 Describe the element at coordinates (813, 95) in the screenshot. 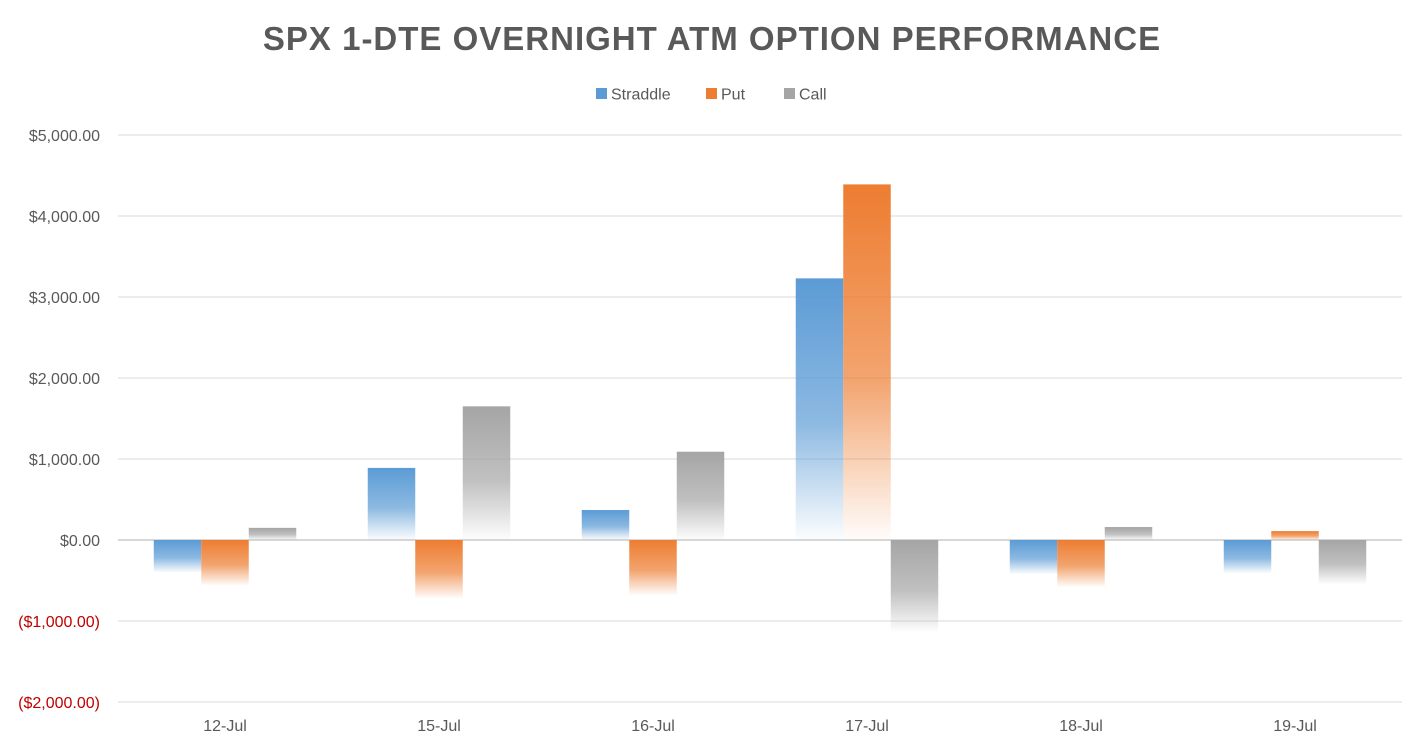

I see `legend-label: Call` at that location.